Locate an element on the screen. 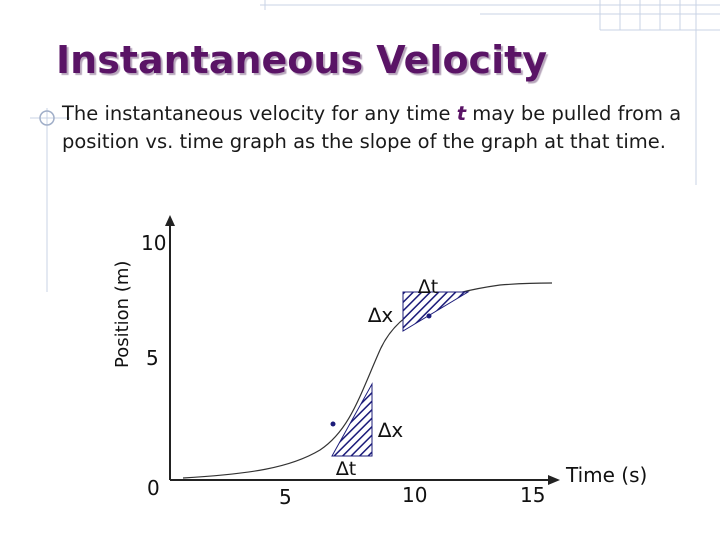  y-tick-label-5: 5 is located at coordinates (152, 358).